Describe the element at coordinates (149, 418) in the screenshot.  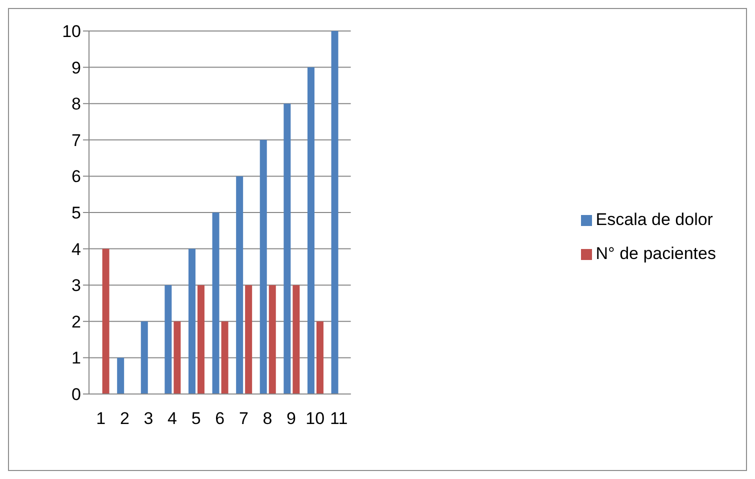
I see `x-tick-label: 3` at that location.